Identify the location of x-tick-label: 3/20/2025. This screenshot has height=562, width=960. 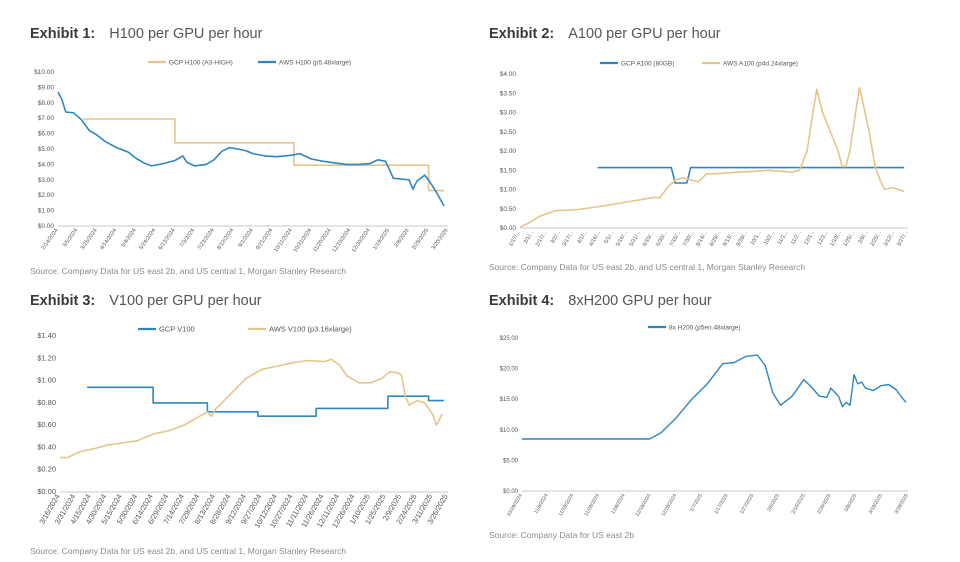
(440, 239).